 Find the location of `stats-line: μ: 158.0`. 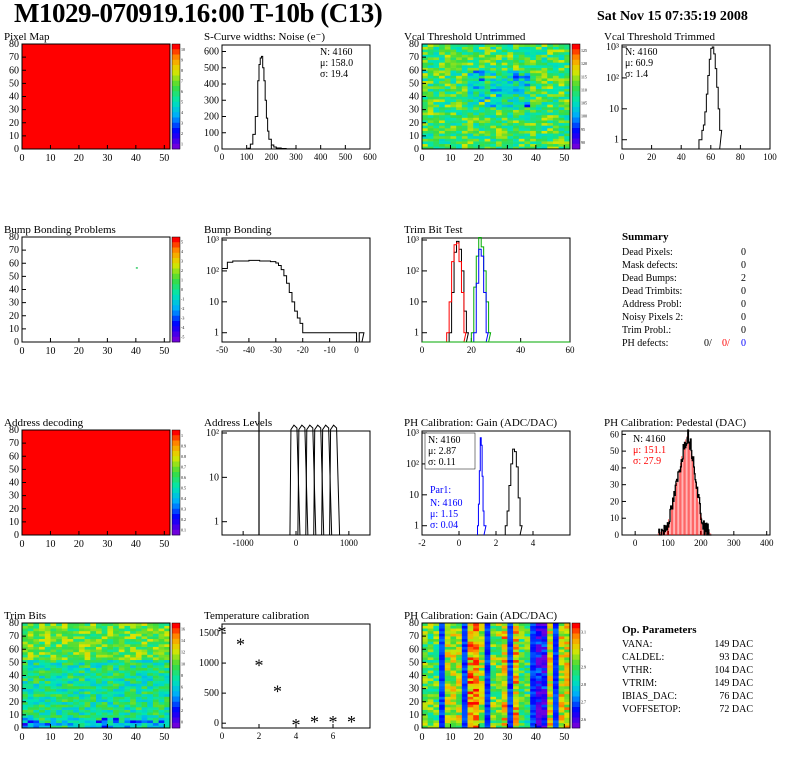

stats-line: μ: 158.0 is located at coordinates (336, 63).